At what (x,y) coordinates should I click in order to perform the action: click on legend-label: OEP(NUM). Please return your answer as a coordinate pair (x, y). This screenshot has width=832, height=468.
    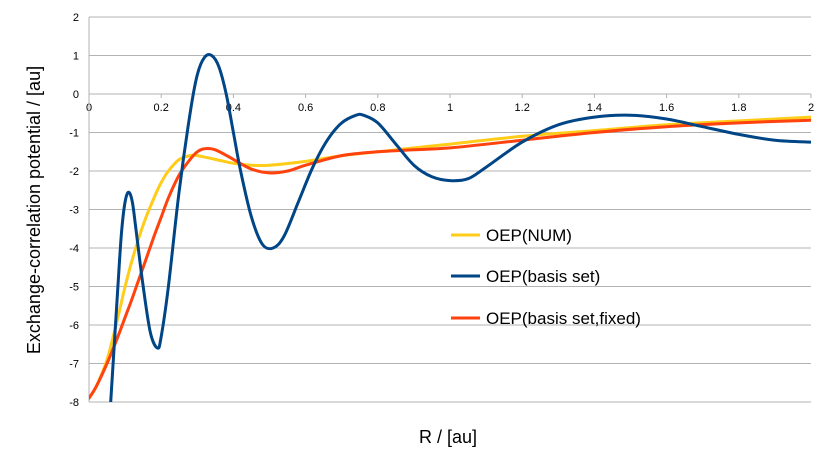
    Looking at the image, I should click on (529, 235).